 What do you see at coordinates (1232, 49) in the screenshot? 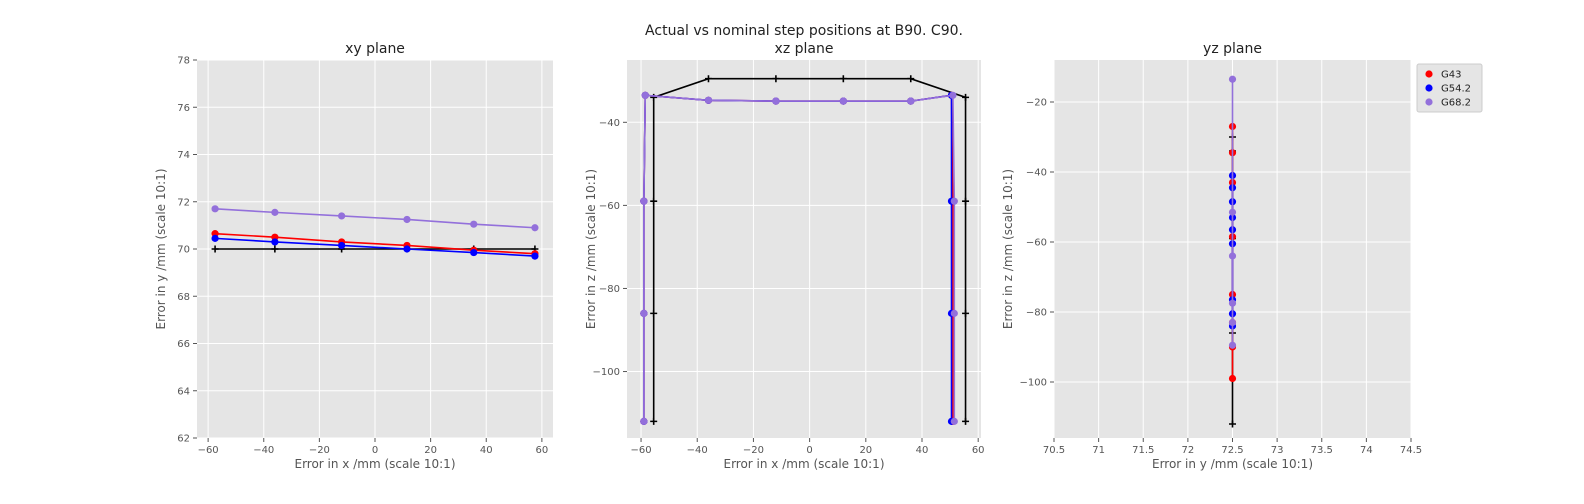
I see `panel-title: yz plane` at bounding box center [1232, 49].